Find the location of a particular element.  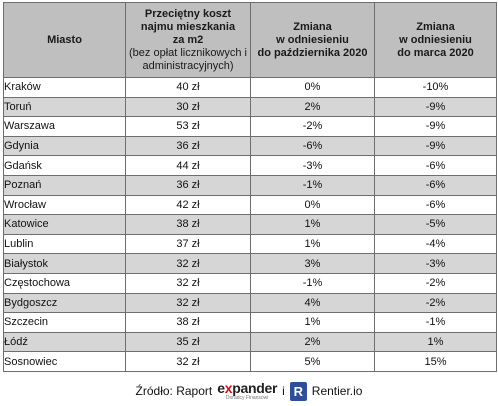

city-cell: Białystok is located at coordinates (64, 263).